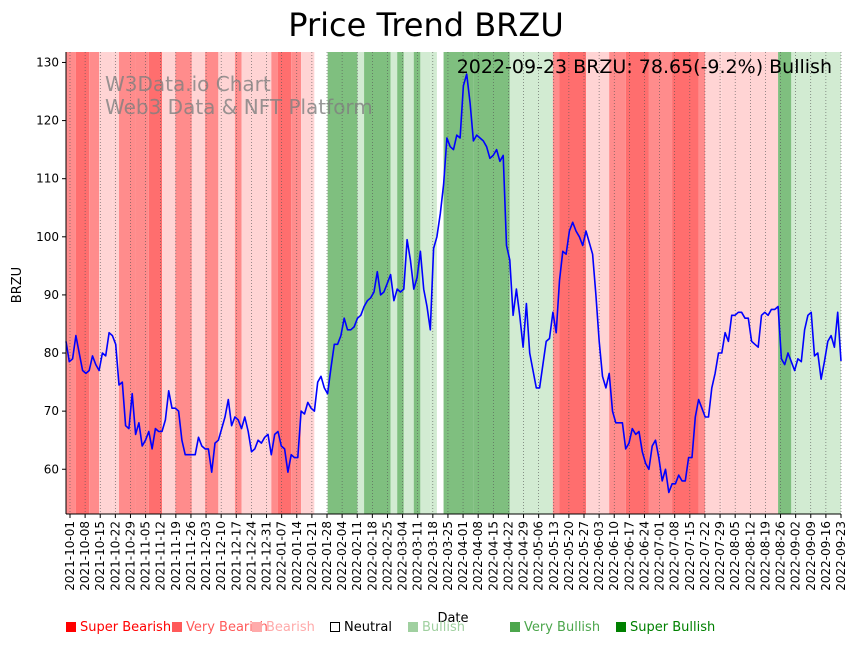 This screenshot has height=646, width=857. I want to click on watermark-line-2: Web3 Data & NFT Platform, so click(239, 107).